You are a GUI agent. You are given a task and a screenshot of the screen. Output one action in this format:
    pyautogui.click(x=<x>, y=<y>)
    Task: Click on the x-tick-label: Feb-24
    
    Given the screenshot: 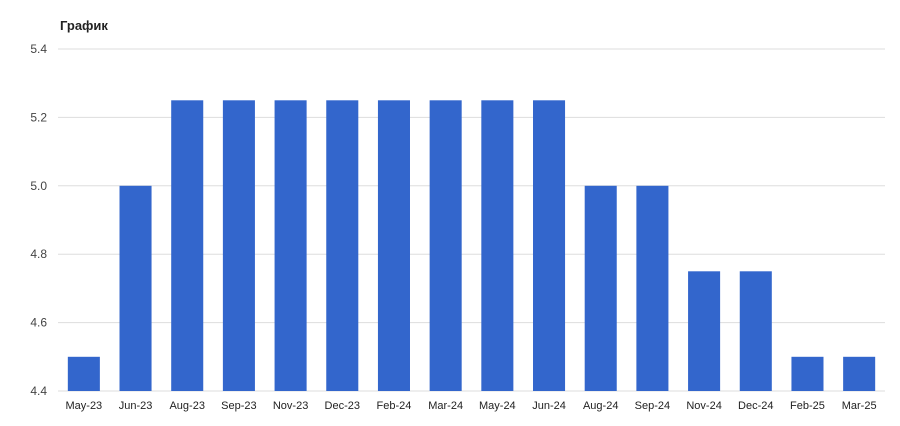 What is the action you would take?
    pyautogui.click(x=394, y=406)
    